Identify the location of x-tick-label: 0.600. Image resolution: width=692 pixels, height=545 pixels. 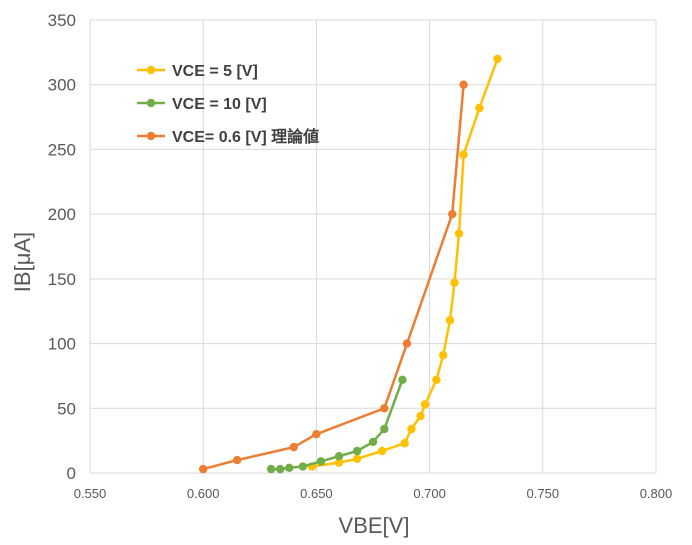
(203, 493).